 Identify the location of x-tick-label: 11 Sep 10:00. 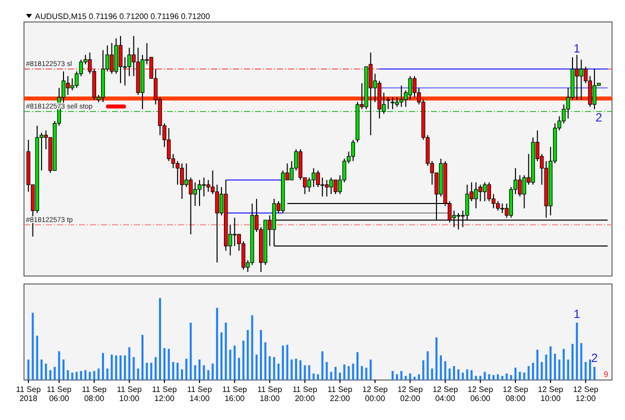
(129, 394).